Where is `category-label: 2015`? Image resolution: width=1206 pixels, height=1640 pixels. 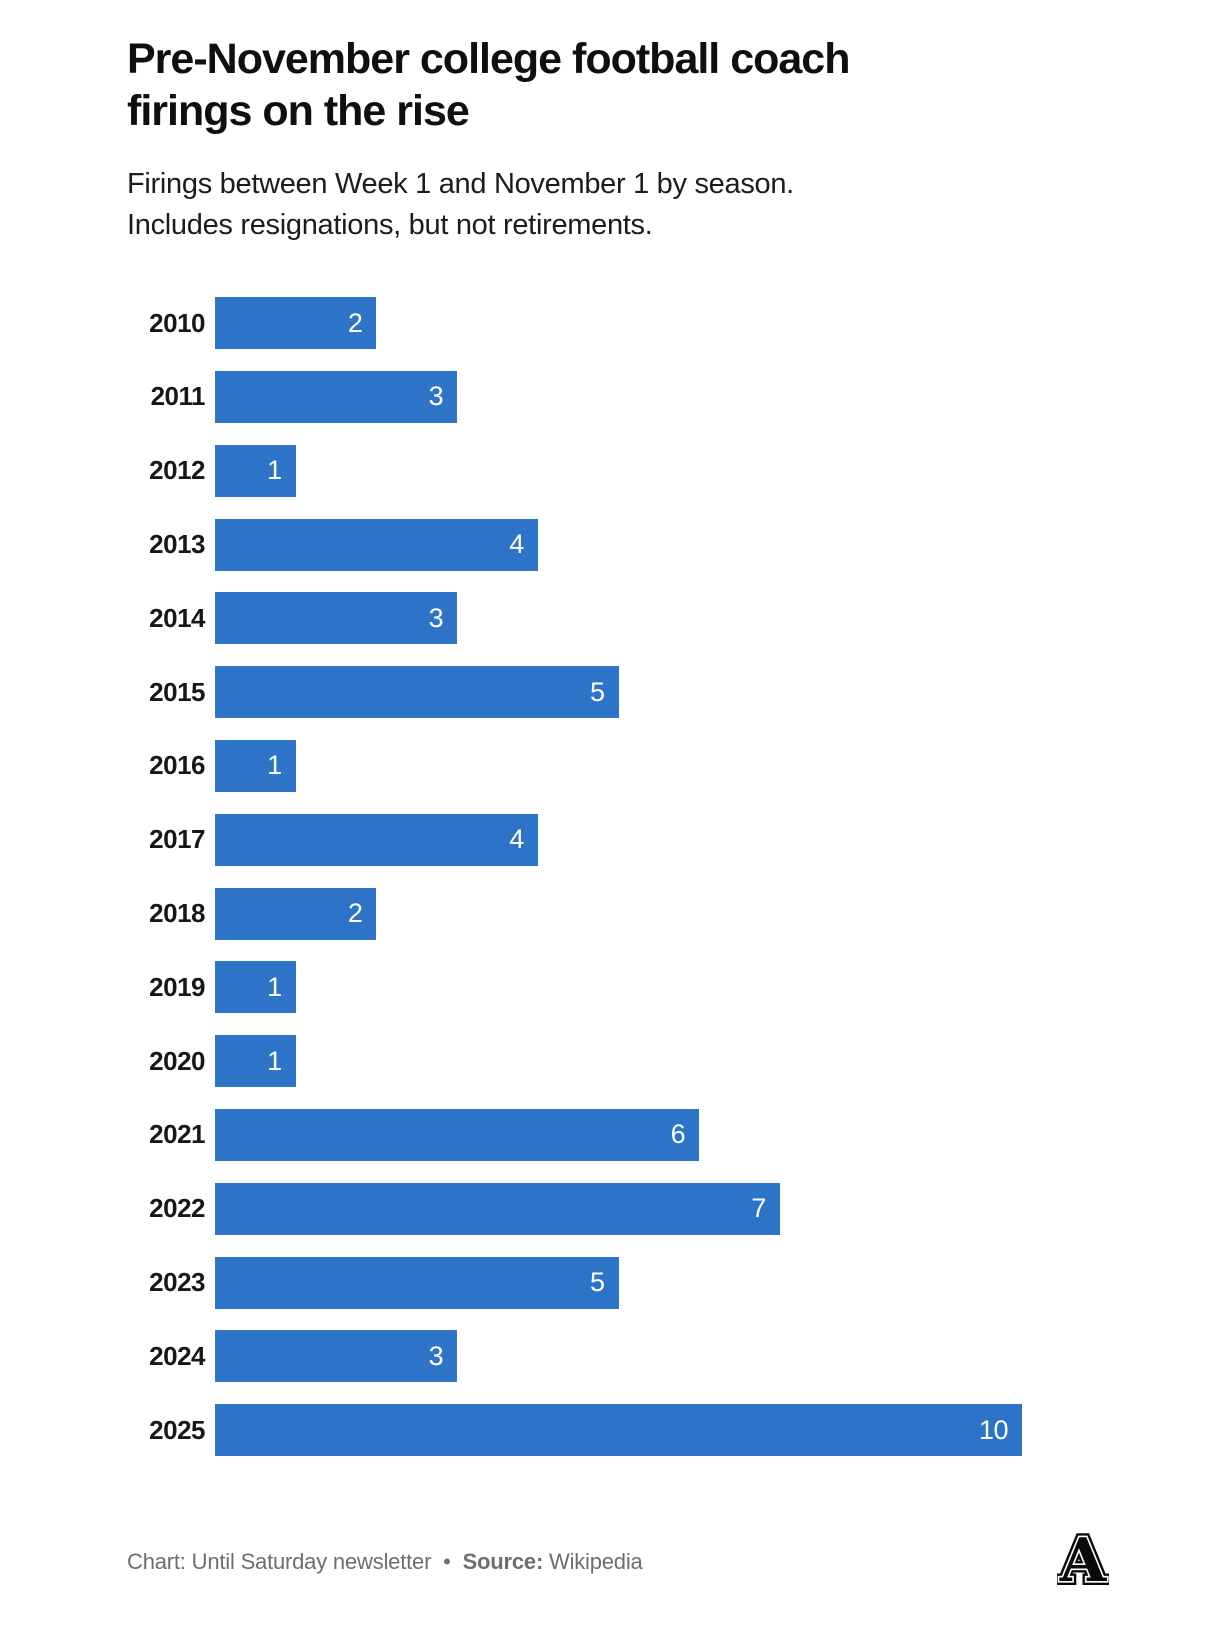 category-label: 2015 is located at coordinates (177, 691).